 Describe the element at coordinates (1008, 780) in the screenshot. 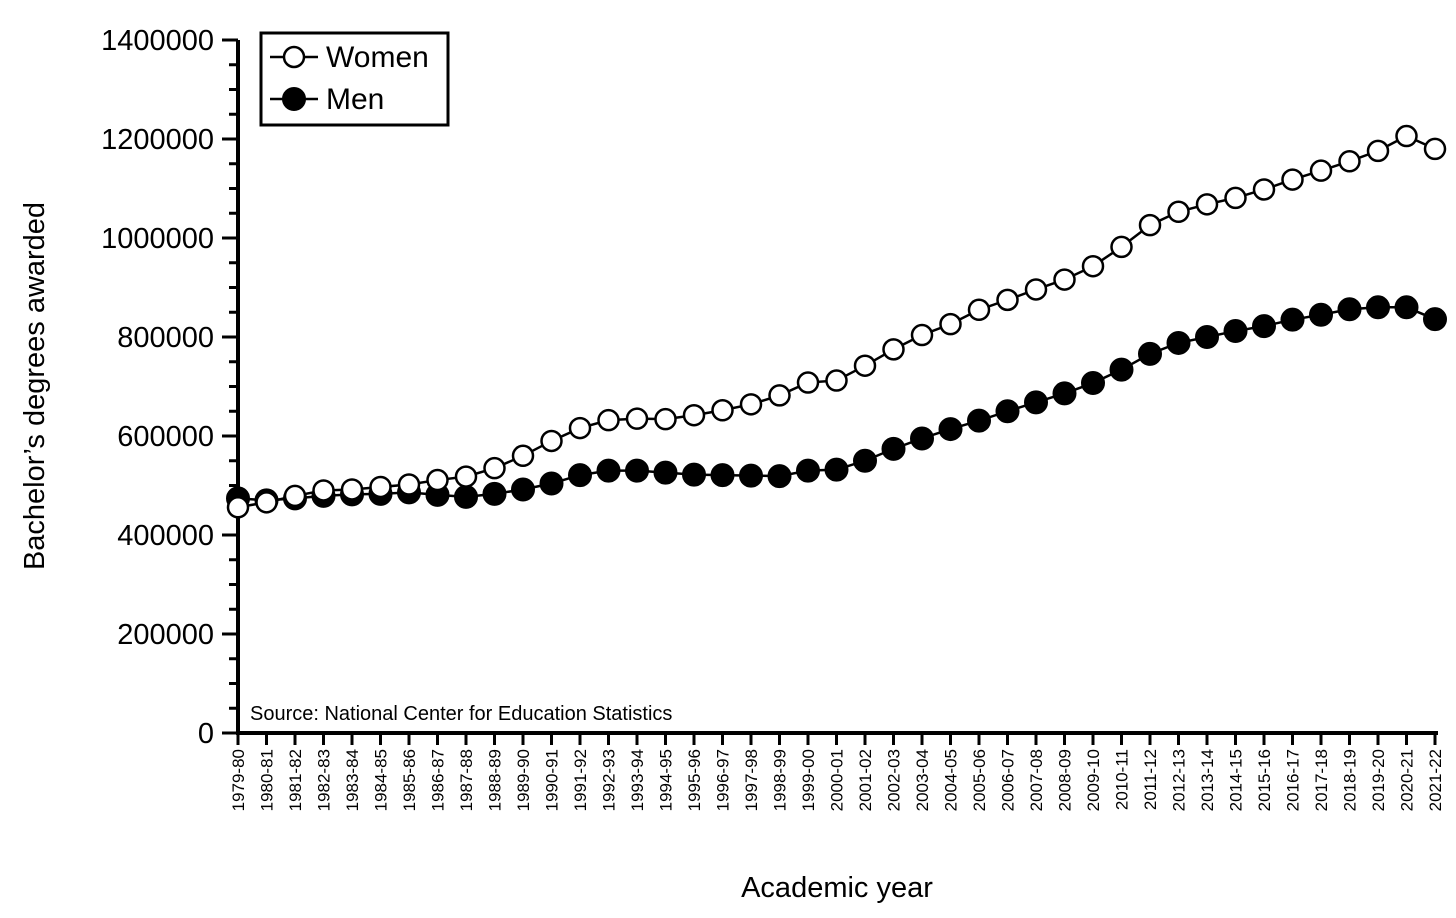

I see `x-tick-label: 2006-07` at that location.